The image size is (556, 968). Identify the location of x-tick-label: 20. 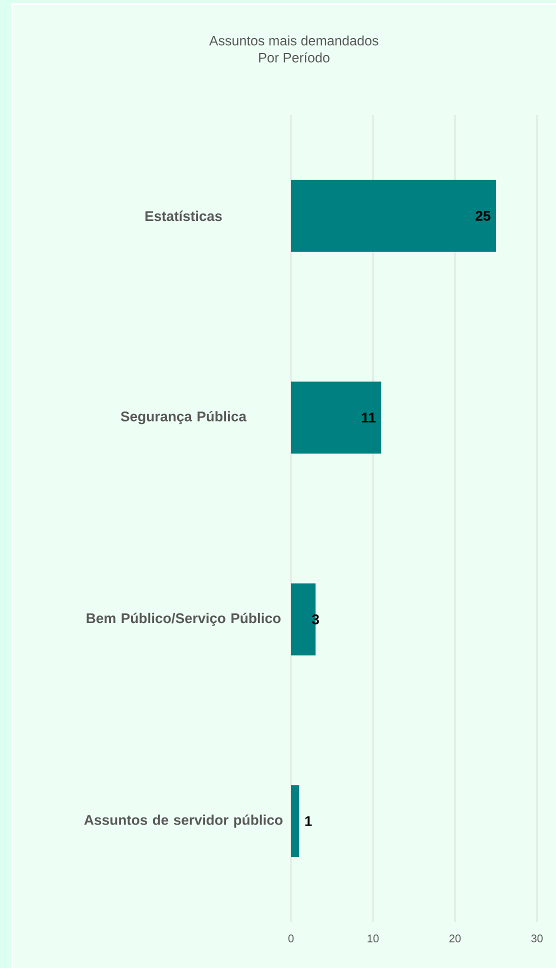
(455, 938).